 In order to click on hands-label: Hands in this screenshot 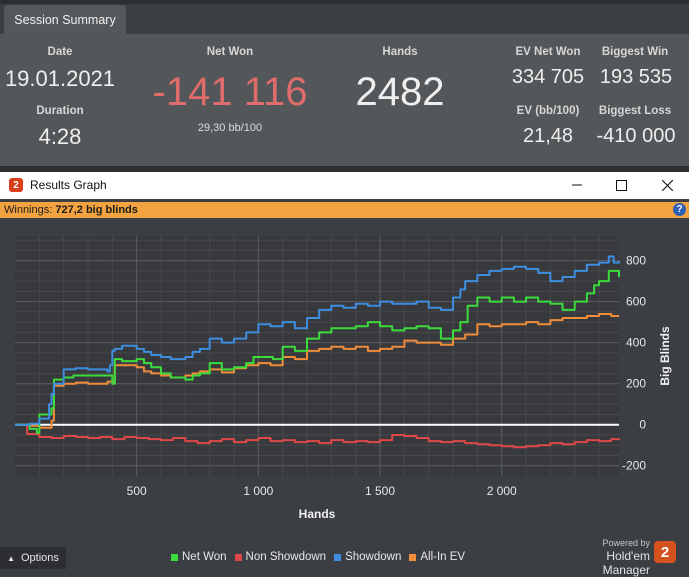, I will do `click(400, 52)`.